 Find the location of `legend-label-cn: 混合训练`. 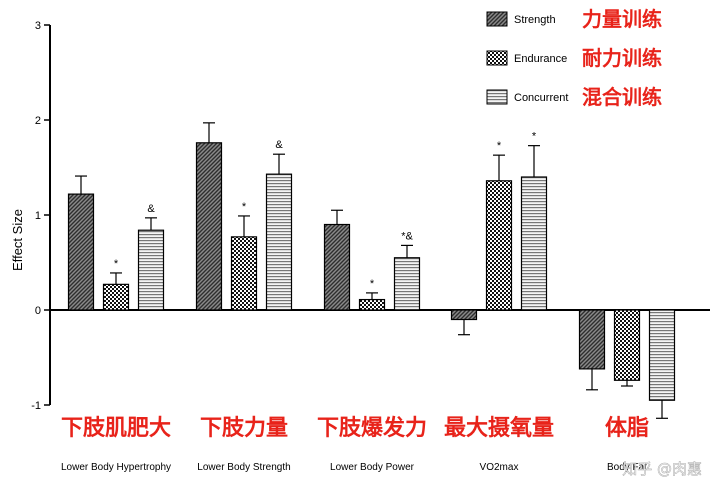

legend-label-cn: 混合训练 is located at coordinates (622, 97).